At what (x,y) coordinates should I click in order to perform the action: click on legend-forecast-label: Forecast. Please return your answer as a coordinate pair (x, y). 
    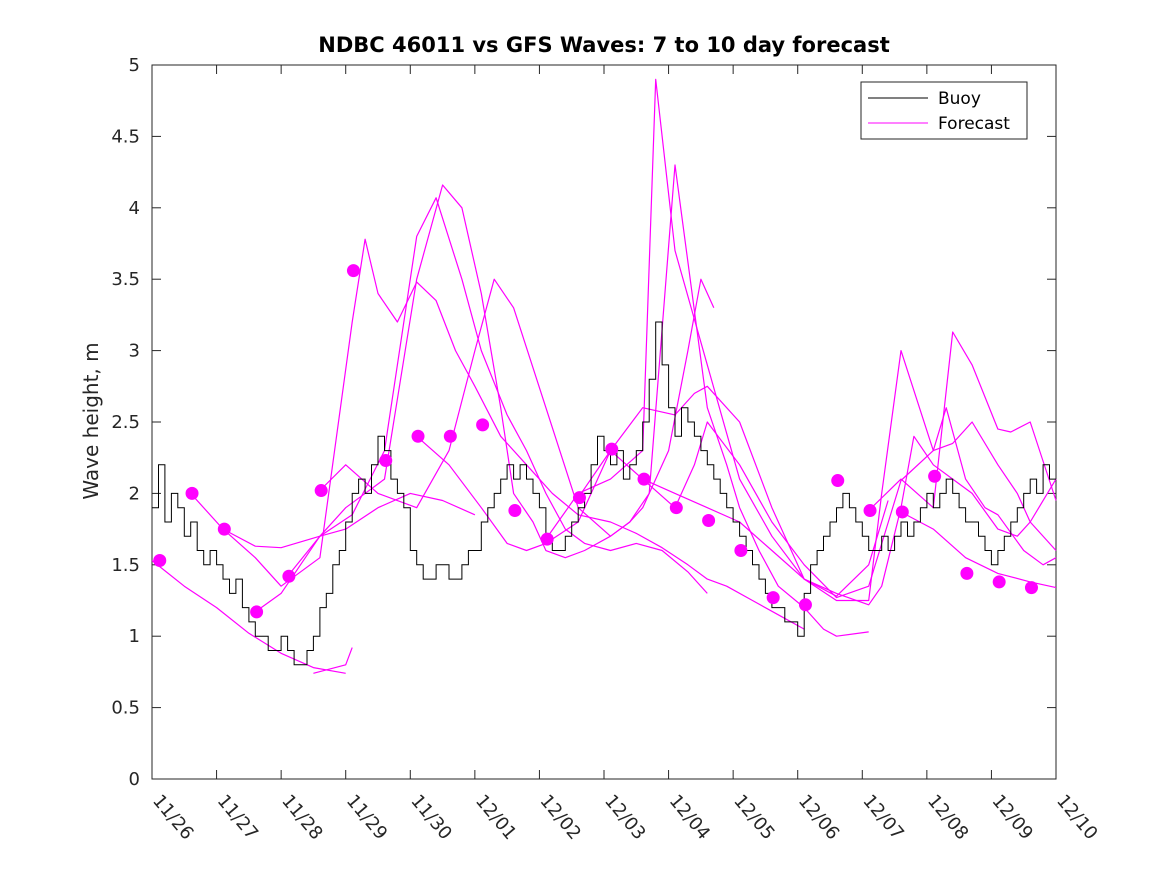
    Looking at the image, I should click on (974, 124).